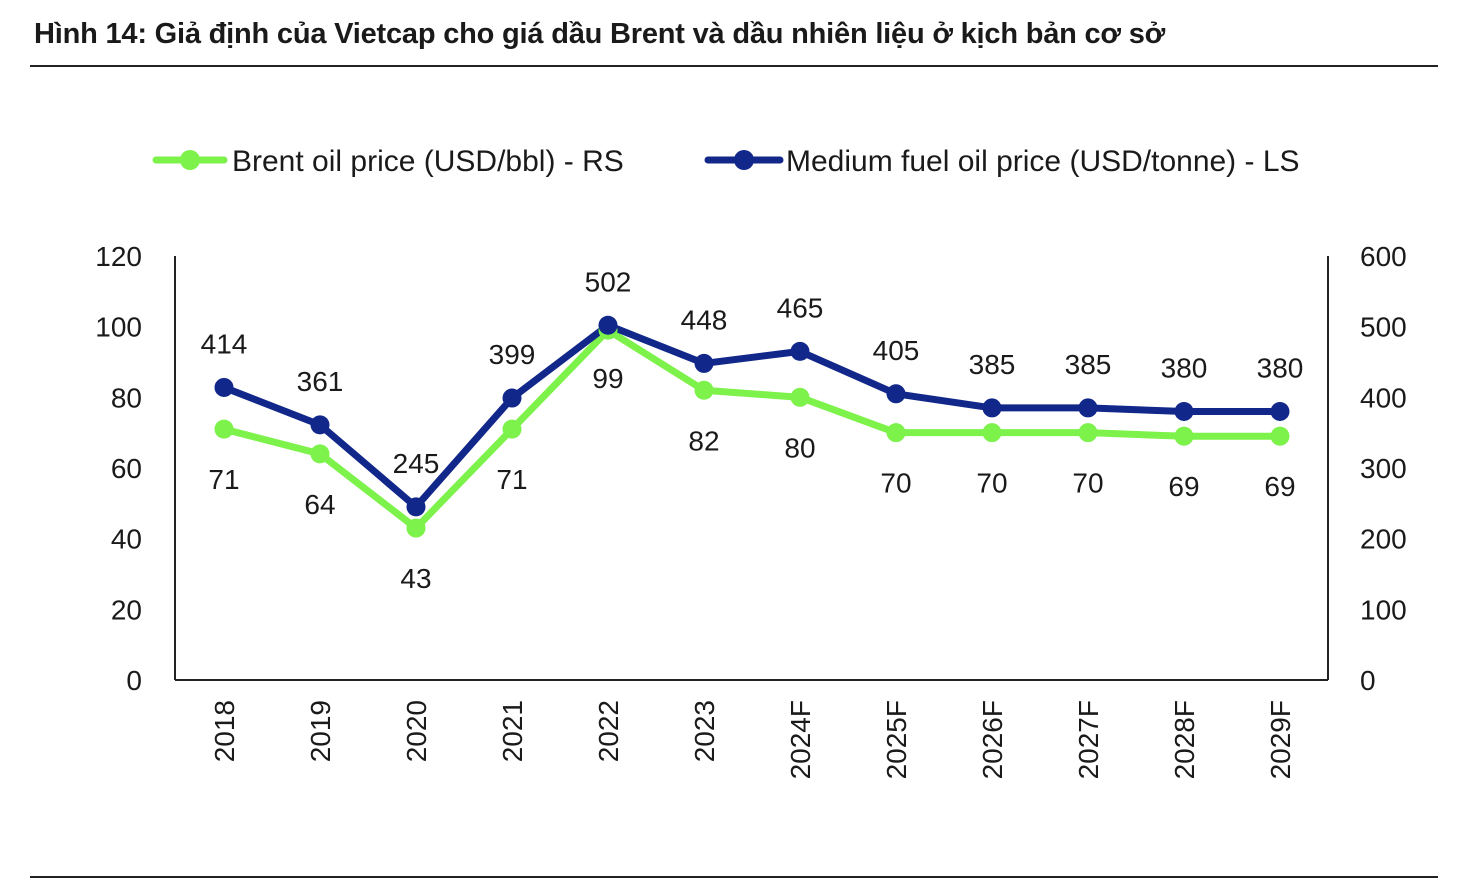 The width and height of the screenshot is (1470, 884). What do you see at coordinates (126, 468) in the screenshot?
I see `left-tick-label: 60` at bounding box center [126, 468].